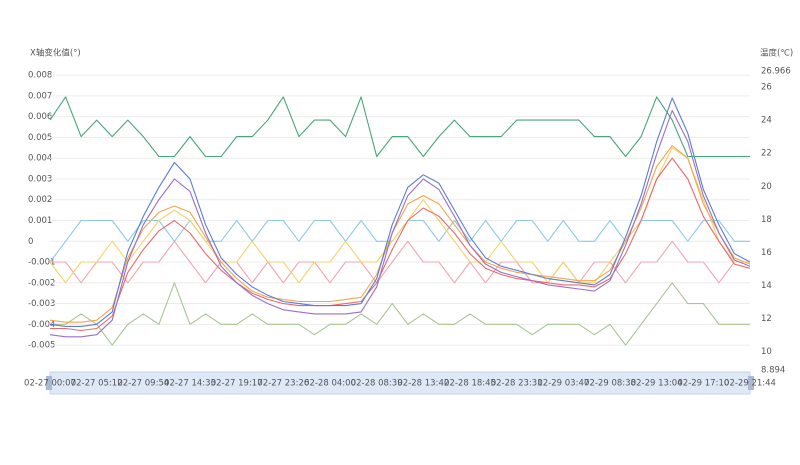 The width and height of the screenshot is (800, 465). I want to click on zoom-handle-left, so click(49, 383).